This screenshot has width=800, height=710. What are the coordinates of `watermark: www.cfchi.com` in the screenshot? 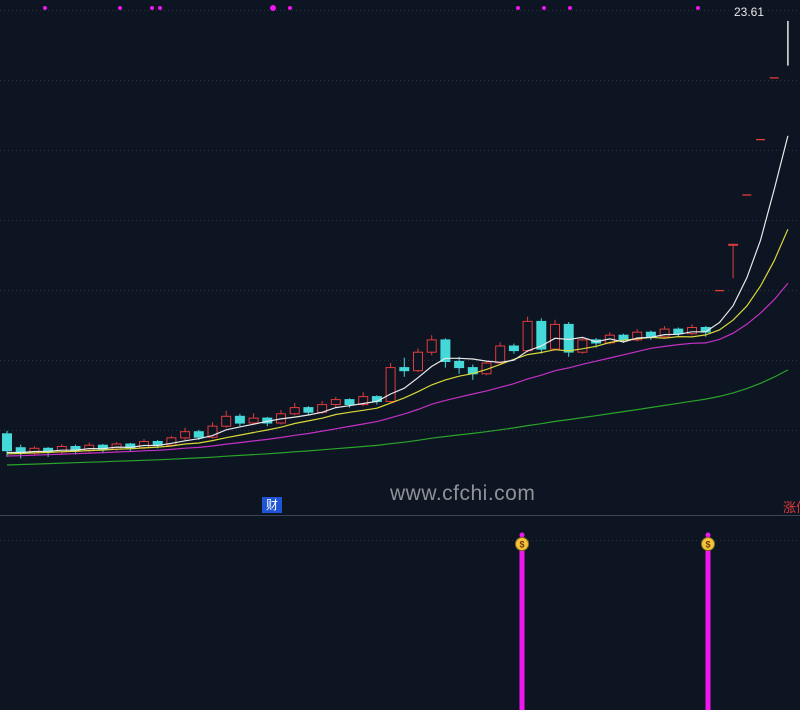 It's located at (463, 493).